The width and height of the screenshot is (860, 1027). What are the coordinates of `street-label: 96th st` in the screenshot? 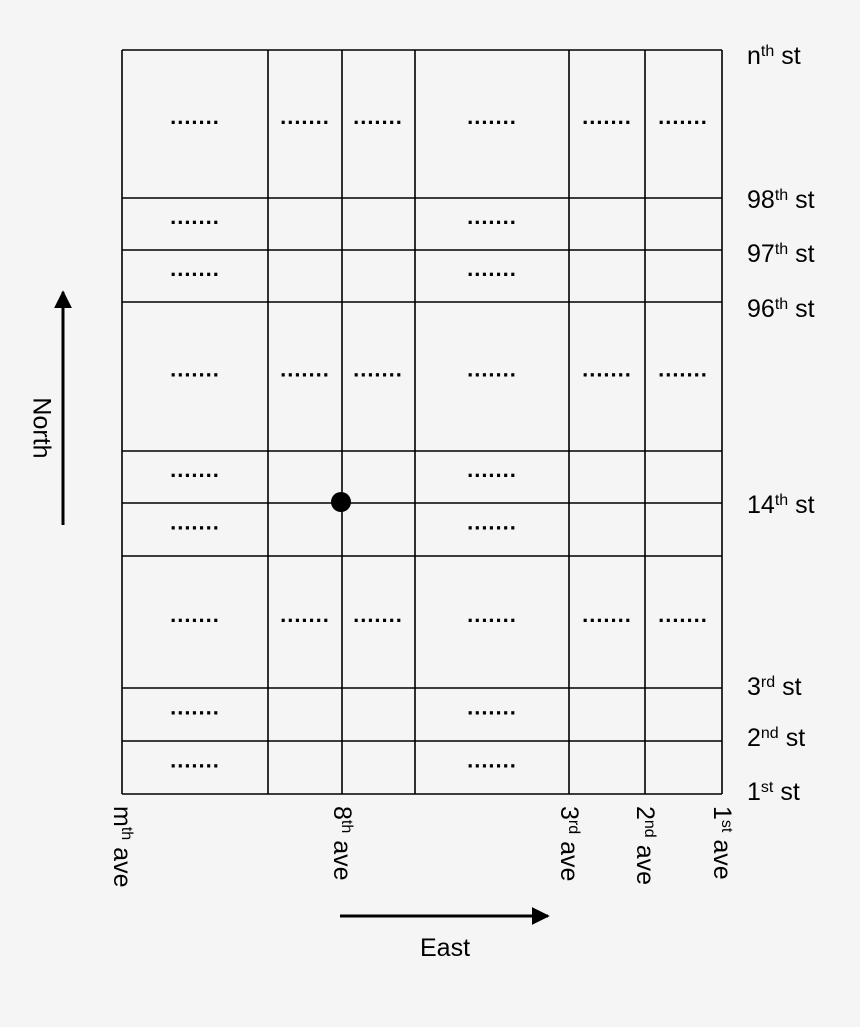 It's located at (781, 309).